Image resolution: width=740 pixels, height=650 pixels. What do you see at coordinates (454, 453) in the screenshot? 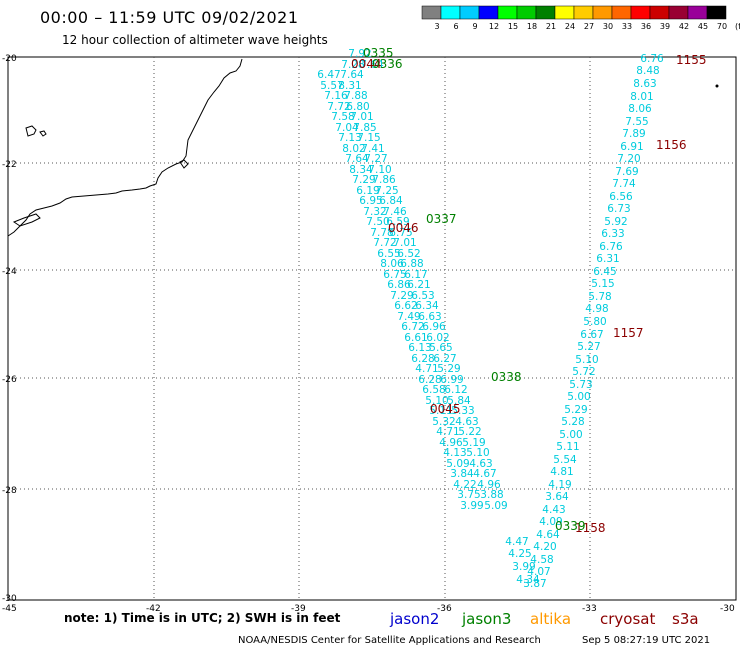
I see `wave-height-value: 4.13` at bounding box center [454, 453].